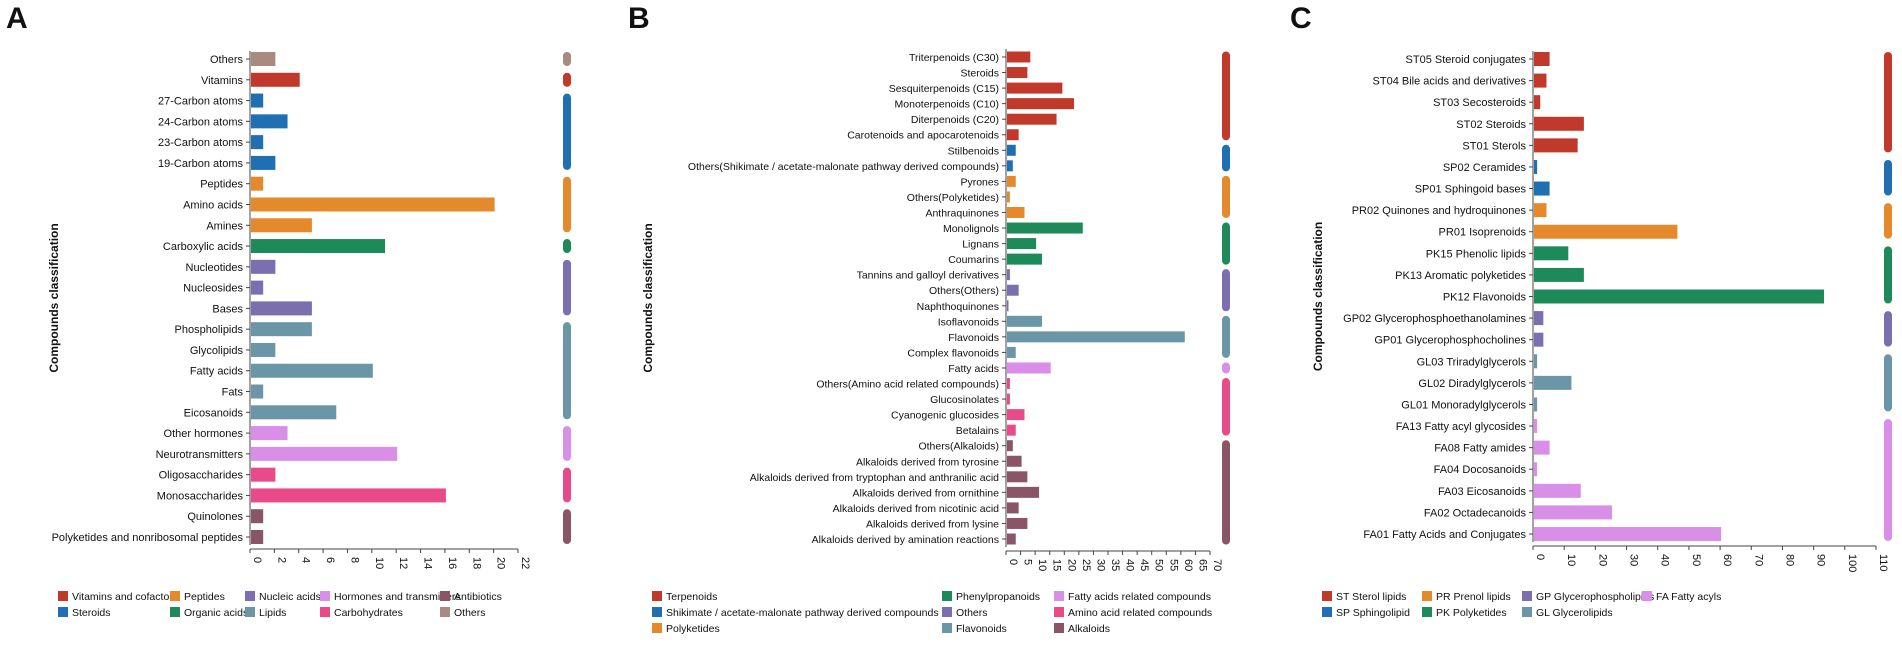 The image size is (1902, 648). I want to click on x-tick-label: 10, so click(1042, 565).